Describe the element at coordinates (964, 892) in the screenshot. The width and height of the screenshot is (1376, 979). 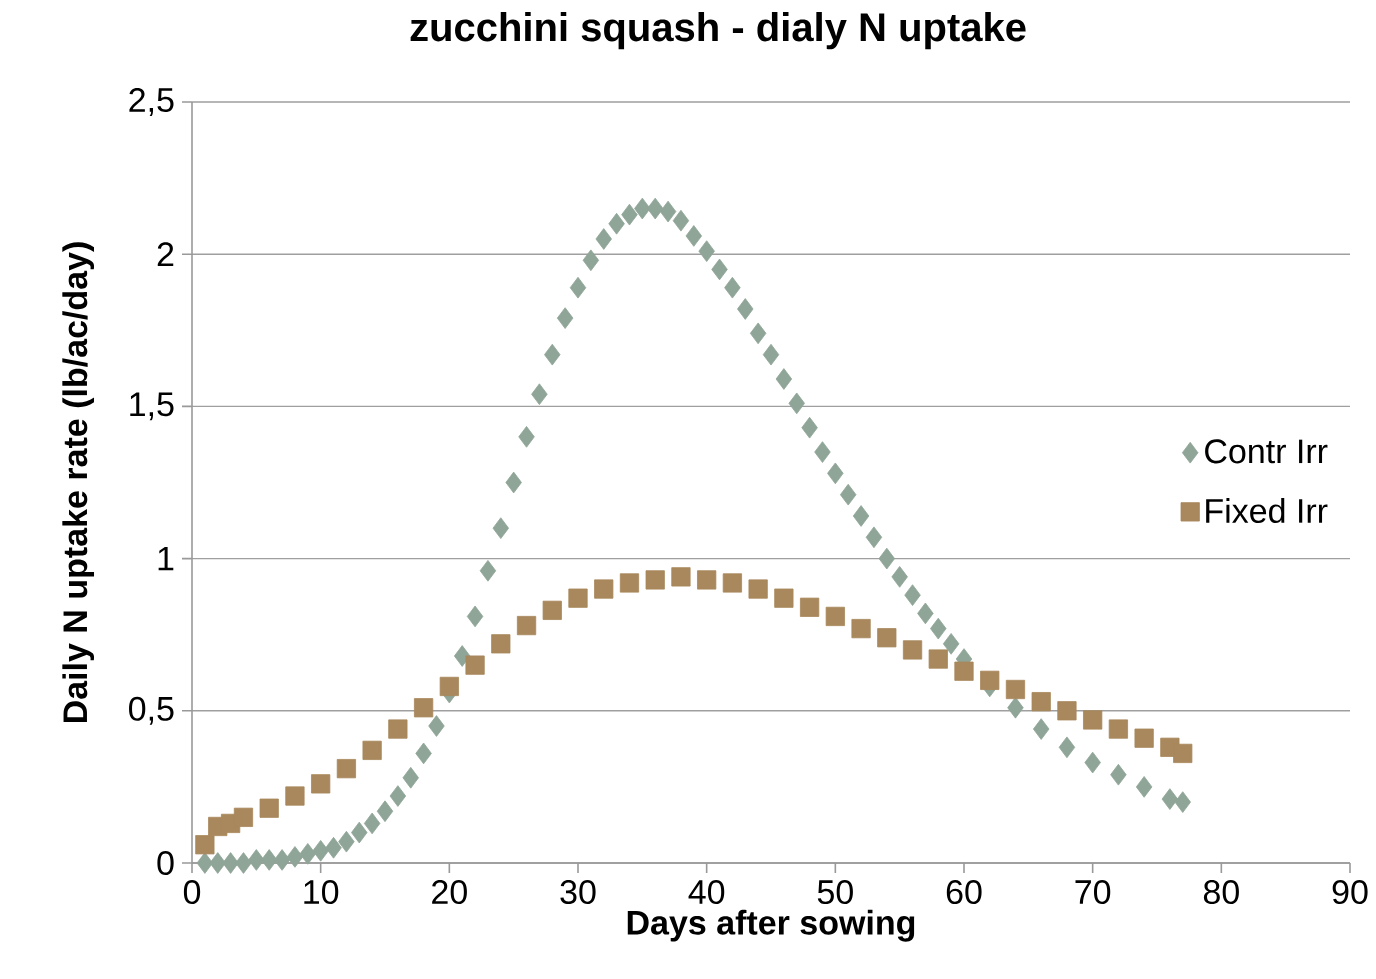
I see `x-tick-label: 60` at that location.